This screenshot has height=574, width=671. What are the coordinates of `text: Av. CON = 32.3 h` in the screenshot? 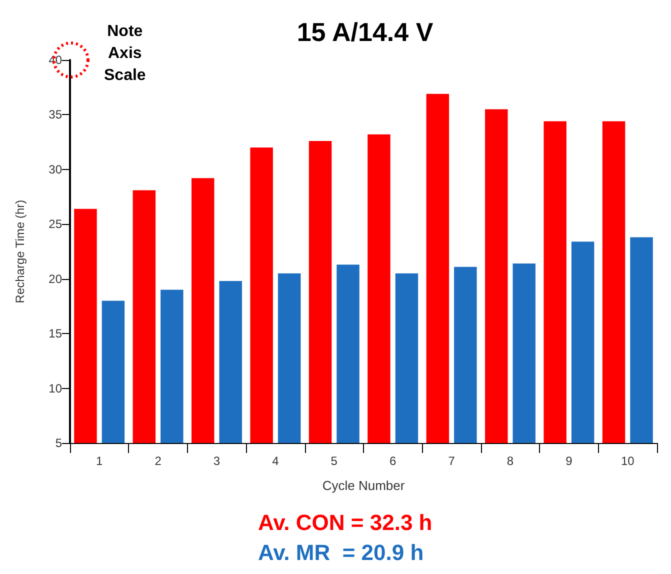 It's located at (345, 523).